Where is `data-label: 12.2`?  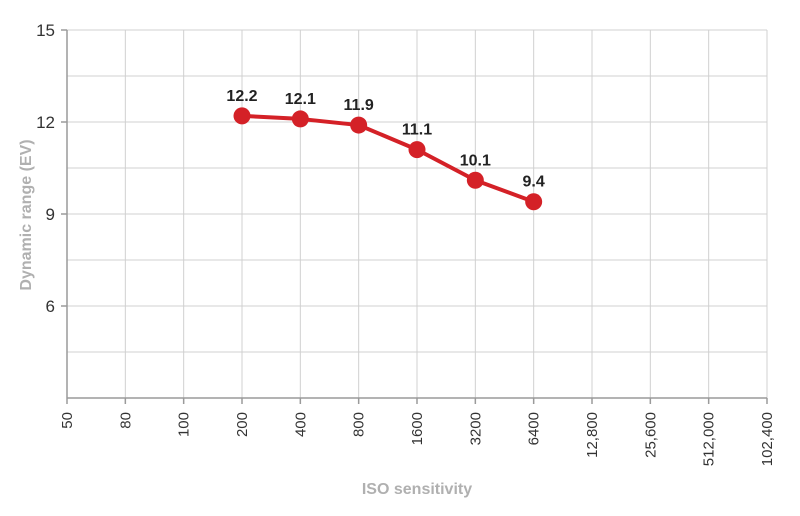
data-label: 12.2 is located at coordinates (241, 96).